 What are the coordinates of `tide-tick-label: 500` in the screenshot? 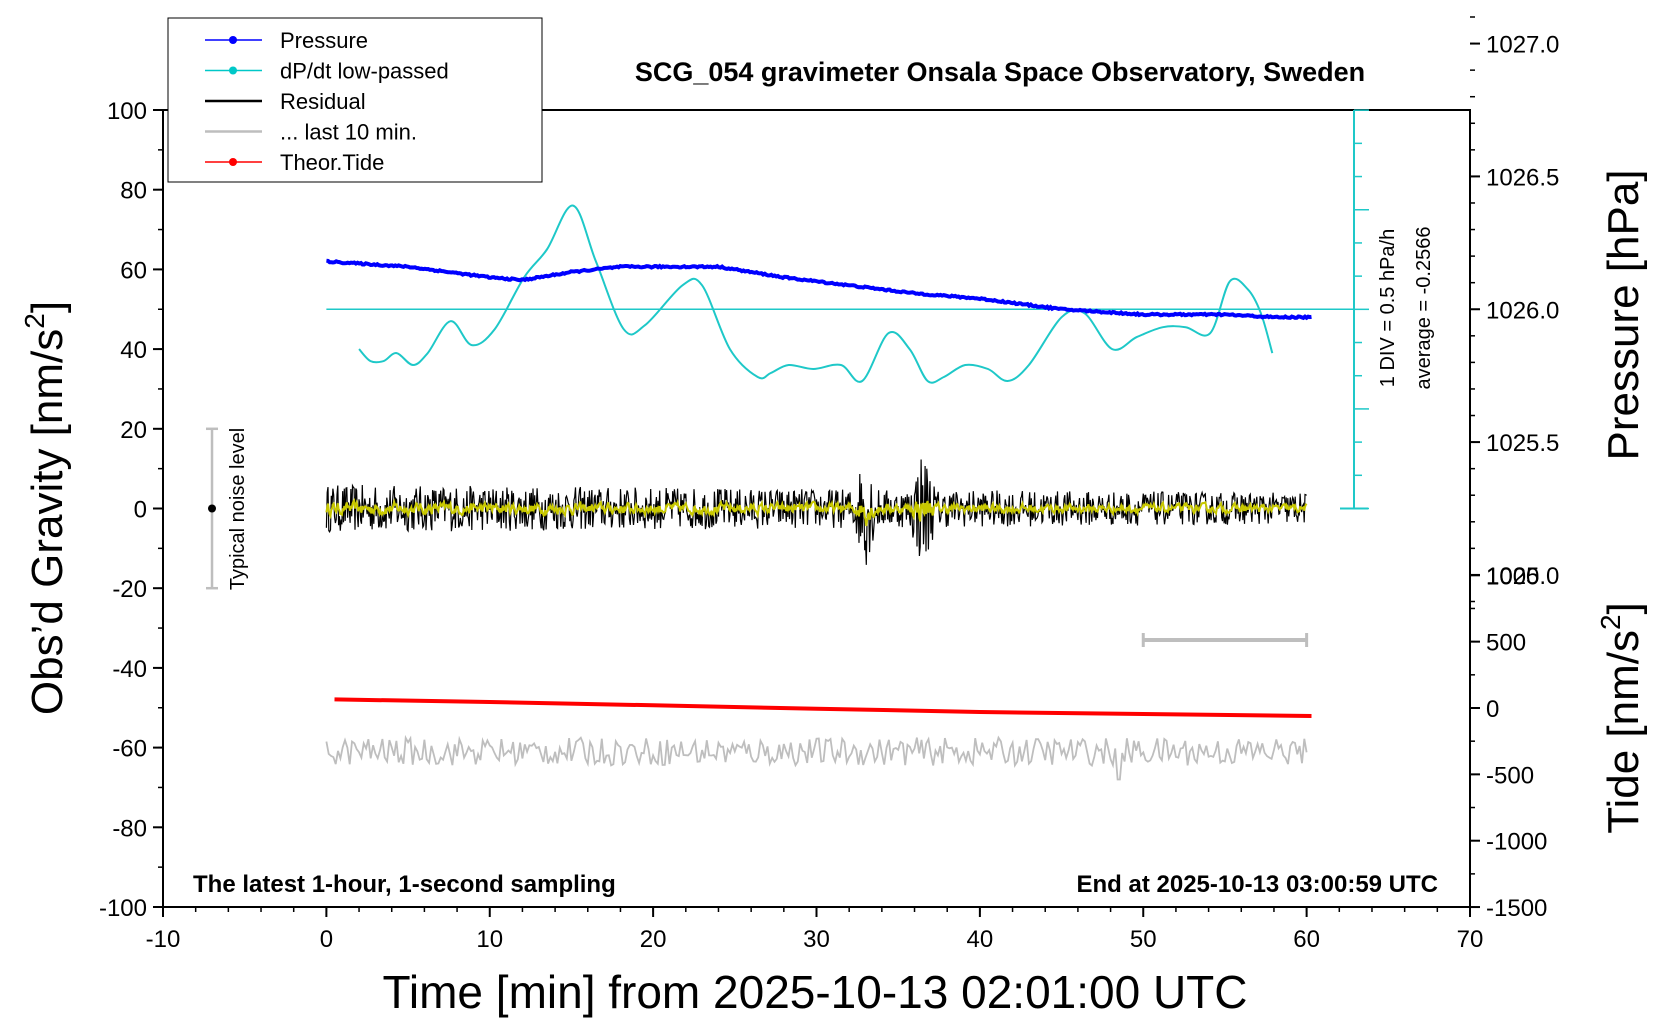 It's located at (1506, 643).